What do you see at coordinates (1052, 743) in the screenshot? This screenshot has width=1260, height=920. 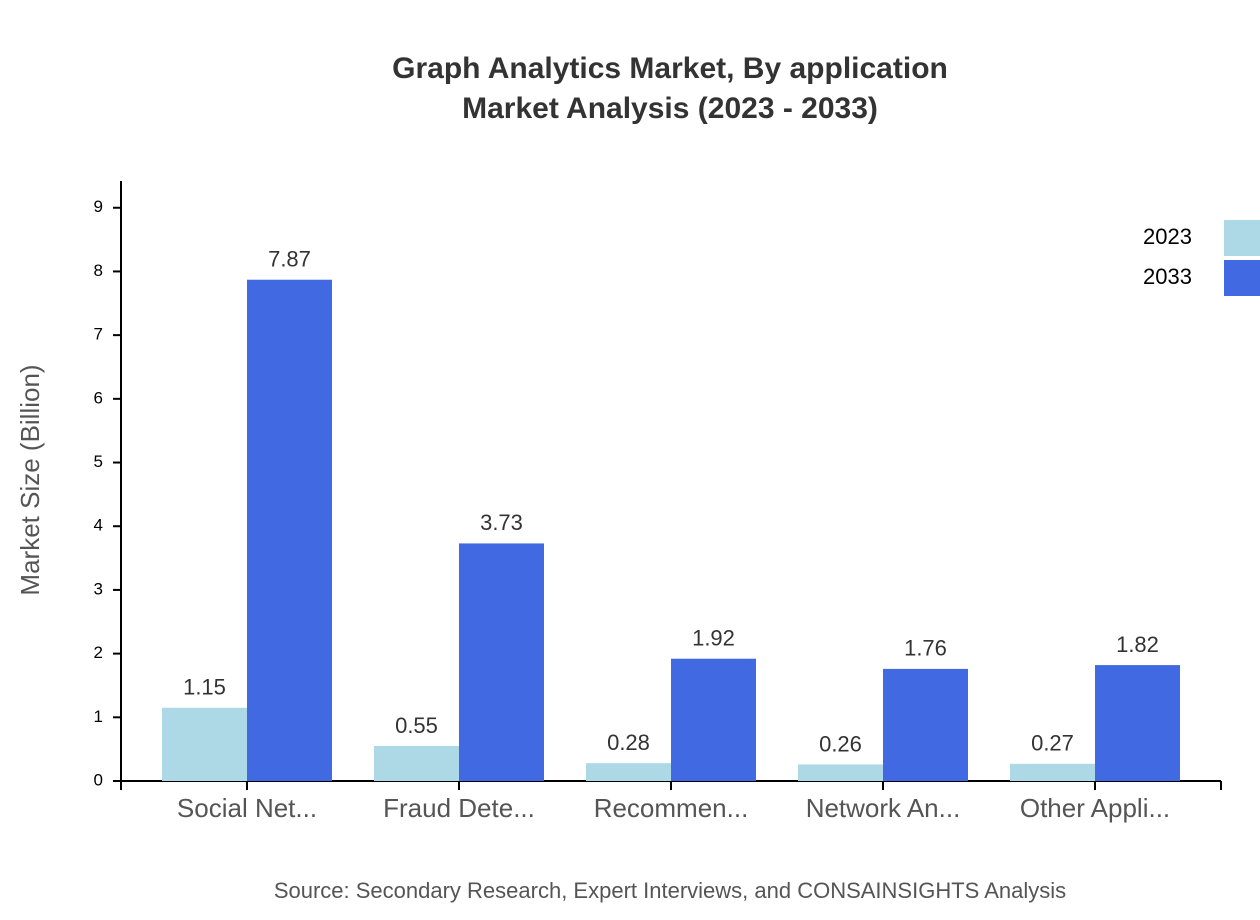 I see `value-label: 0.27` at bounding box center [1052, 743].